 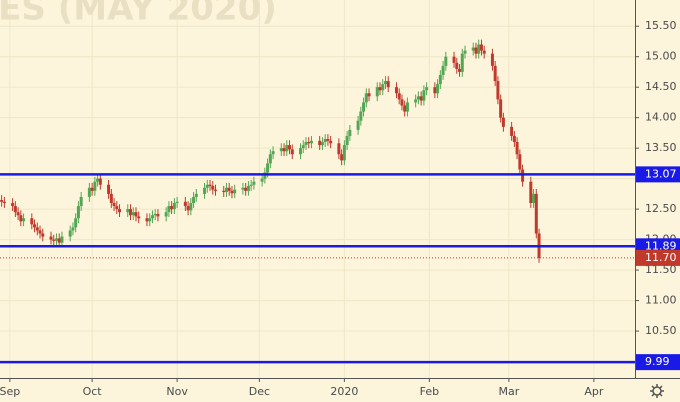 I want to click on y-tick-label: 12.50, so click(x=661, y=208).